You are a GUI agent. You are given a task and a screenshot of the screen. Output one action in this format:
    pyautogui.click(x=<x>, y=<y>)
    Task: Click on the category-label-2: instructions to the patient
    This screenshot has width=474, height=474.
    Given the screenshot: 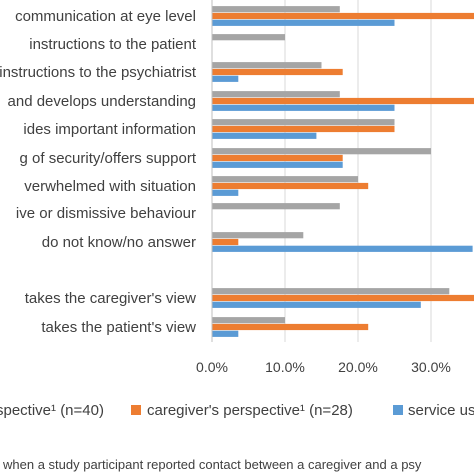 What is the action you would take?
    pyautogui.click(x=113, y=44)
    